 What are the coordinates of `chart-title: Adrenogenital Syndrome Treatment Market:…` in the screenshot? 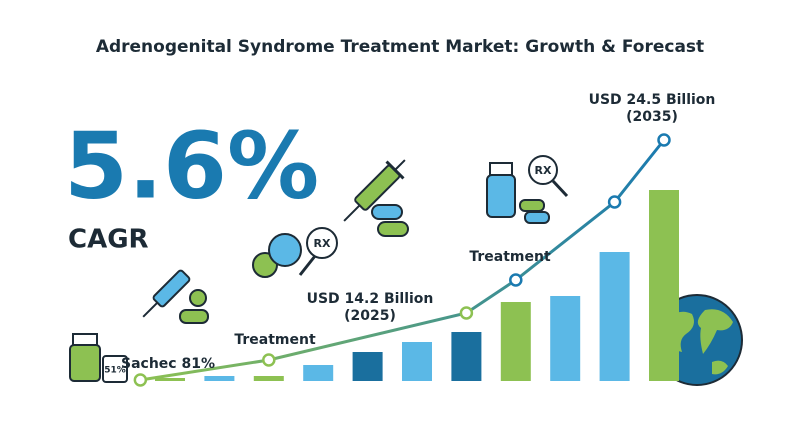 It's located at (400, 47).